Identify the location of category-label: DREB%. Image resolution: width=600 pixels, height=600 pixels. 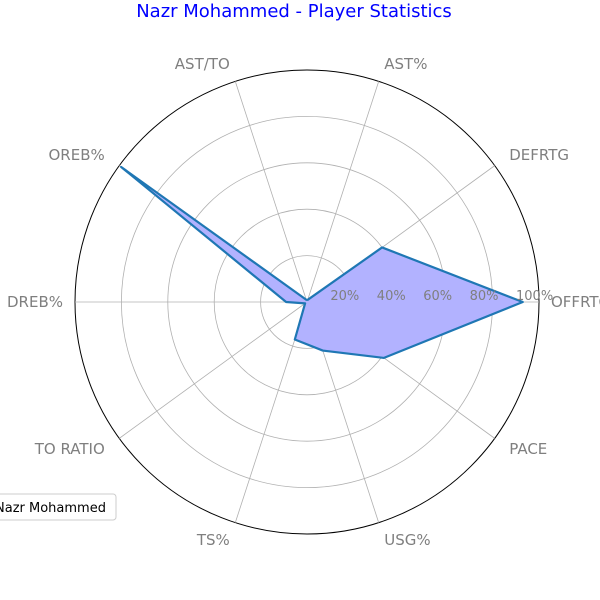
(35, 302).